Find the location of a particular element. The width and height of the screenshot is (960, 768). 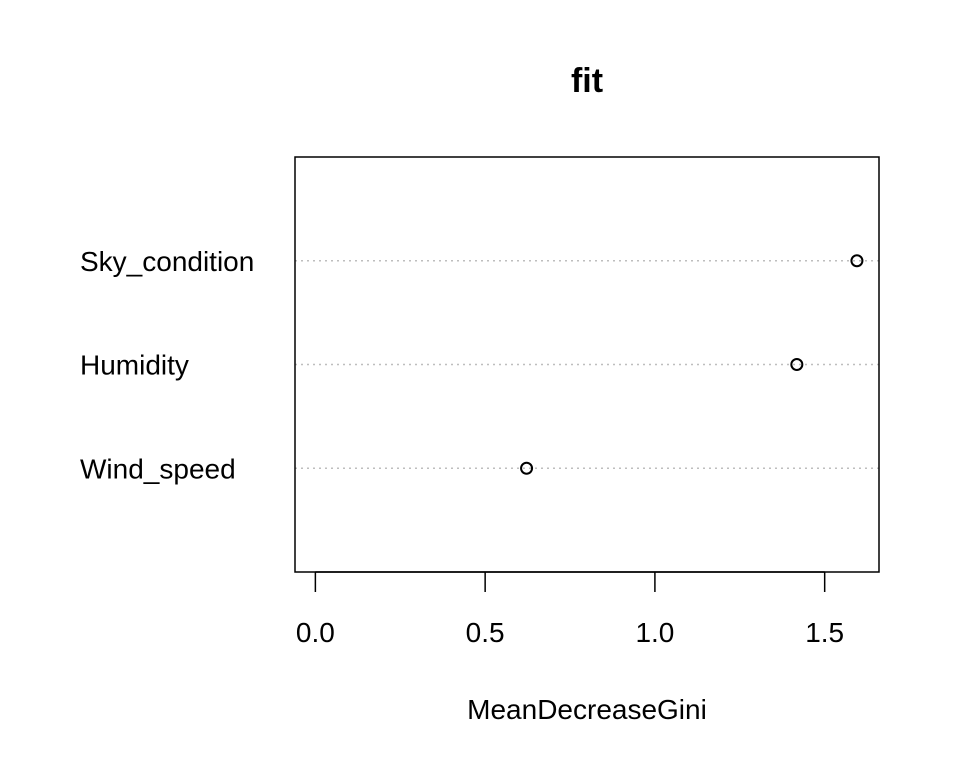

data-points is located at coordinates (692, 364).